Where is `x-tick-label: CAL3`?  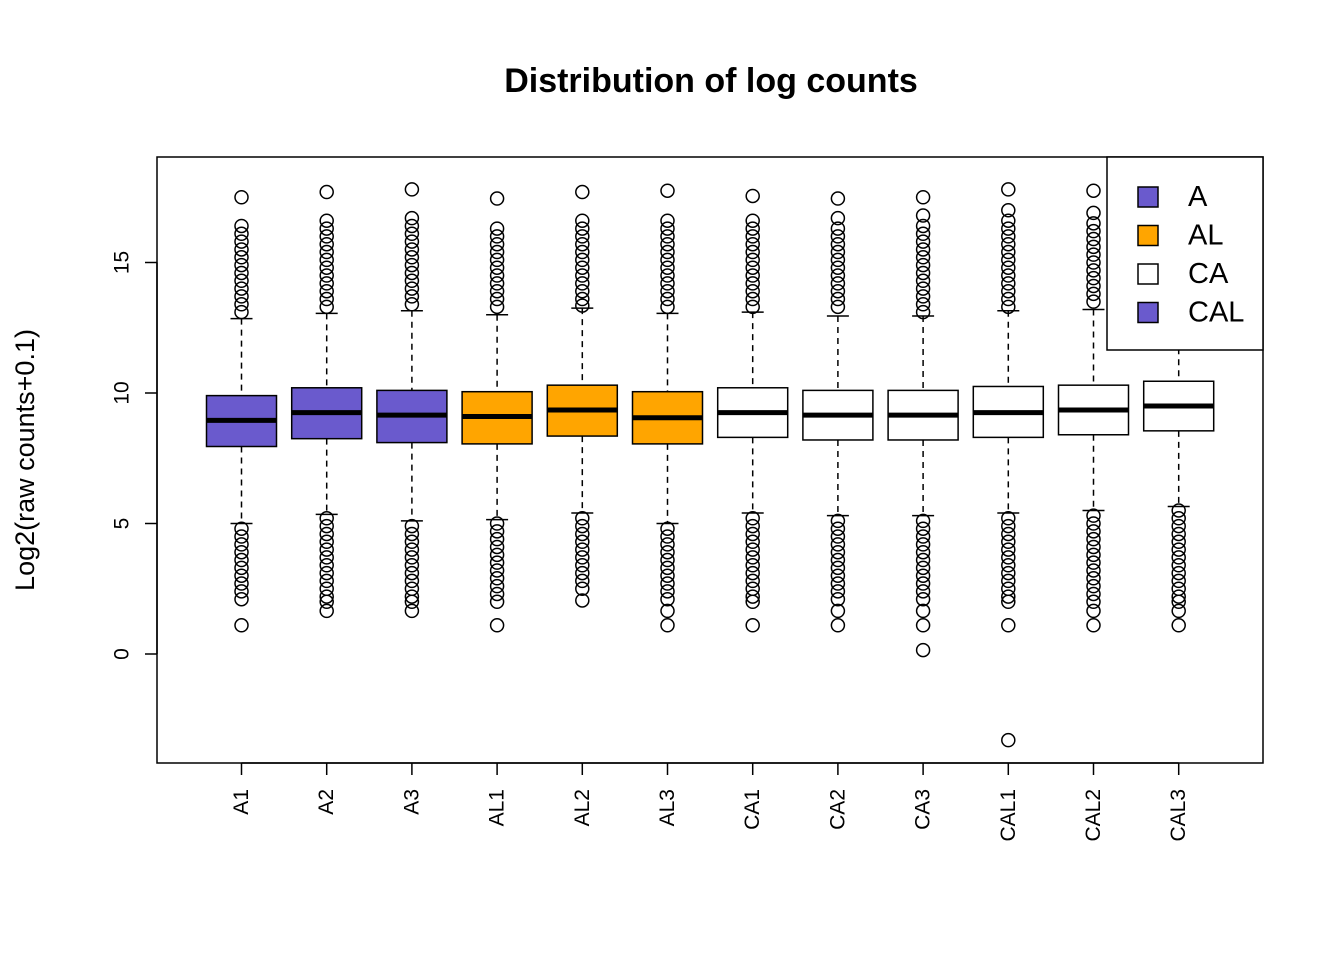 x-tick-label: CAL3 is located at coordinates (1178, 815).